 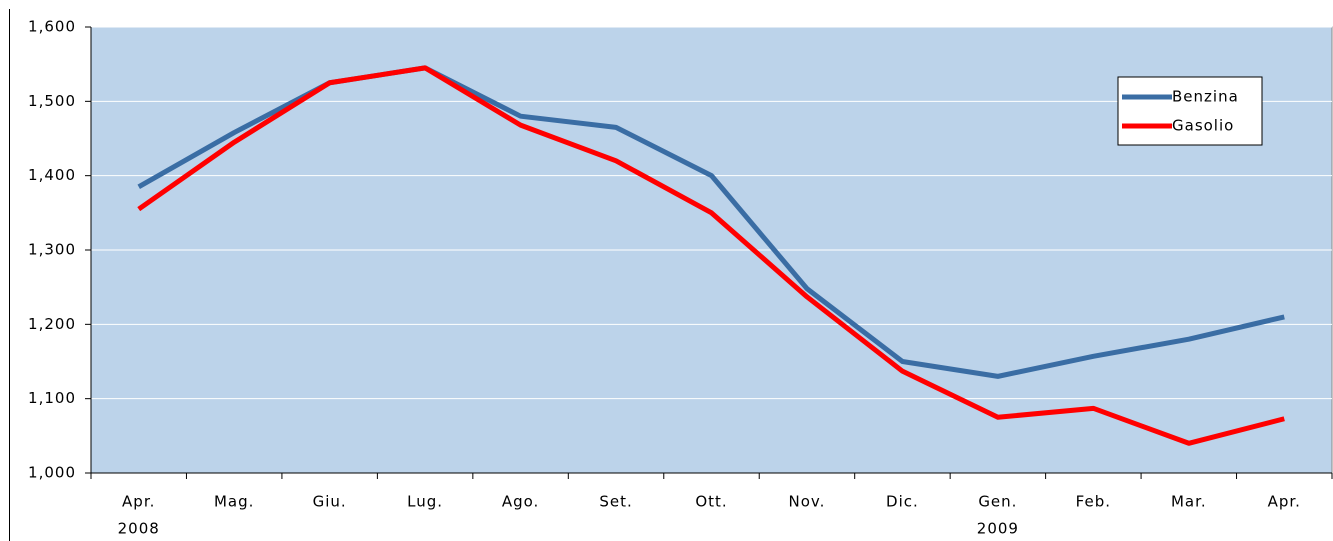 I want to click on legend-box, so click(x=1190, y=111).